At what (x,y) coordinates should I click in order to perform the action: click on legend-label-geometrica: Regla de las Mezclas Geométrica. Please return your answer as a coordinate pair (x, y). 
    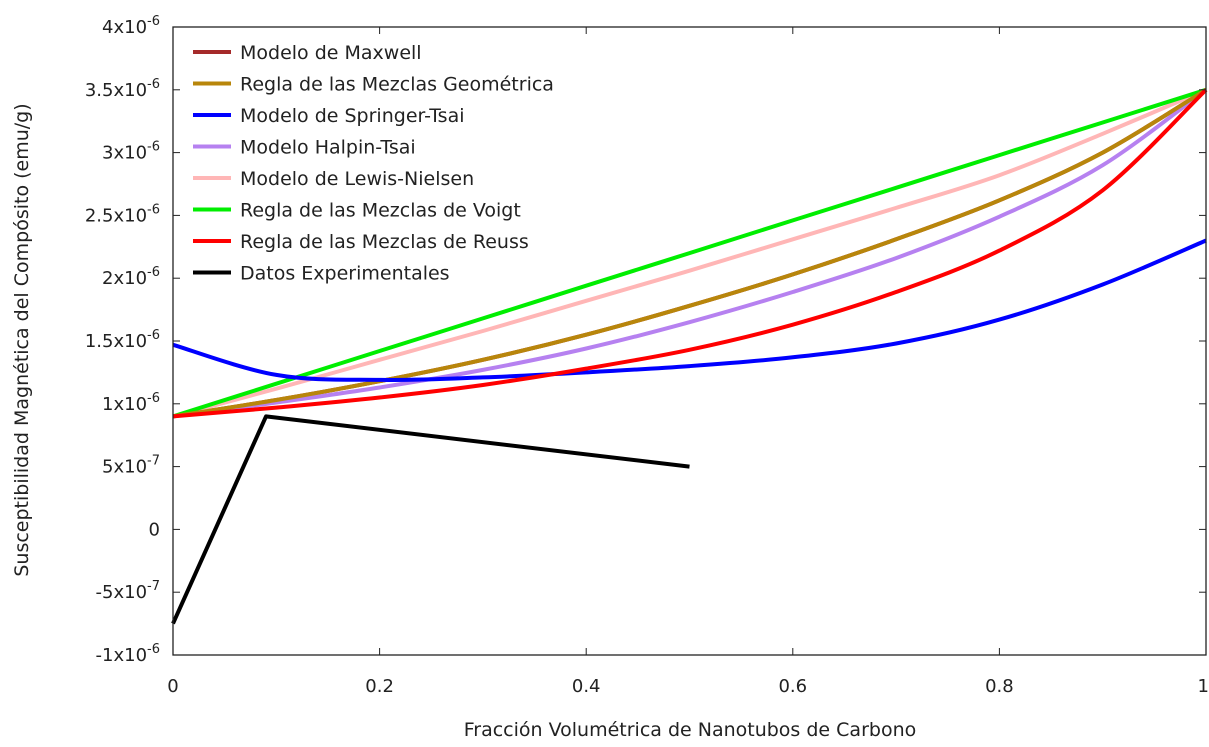
    Looking at the image, I should click on (397, 85).